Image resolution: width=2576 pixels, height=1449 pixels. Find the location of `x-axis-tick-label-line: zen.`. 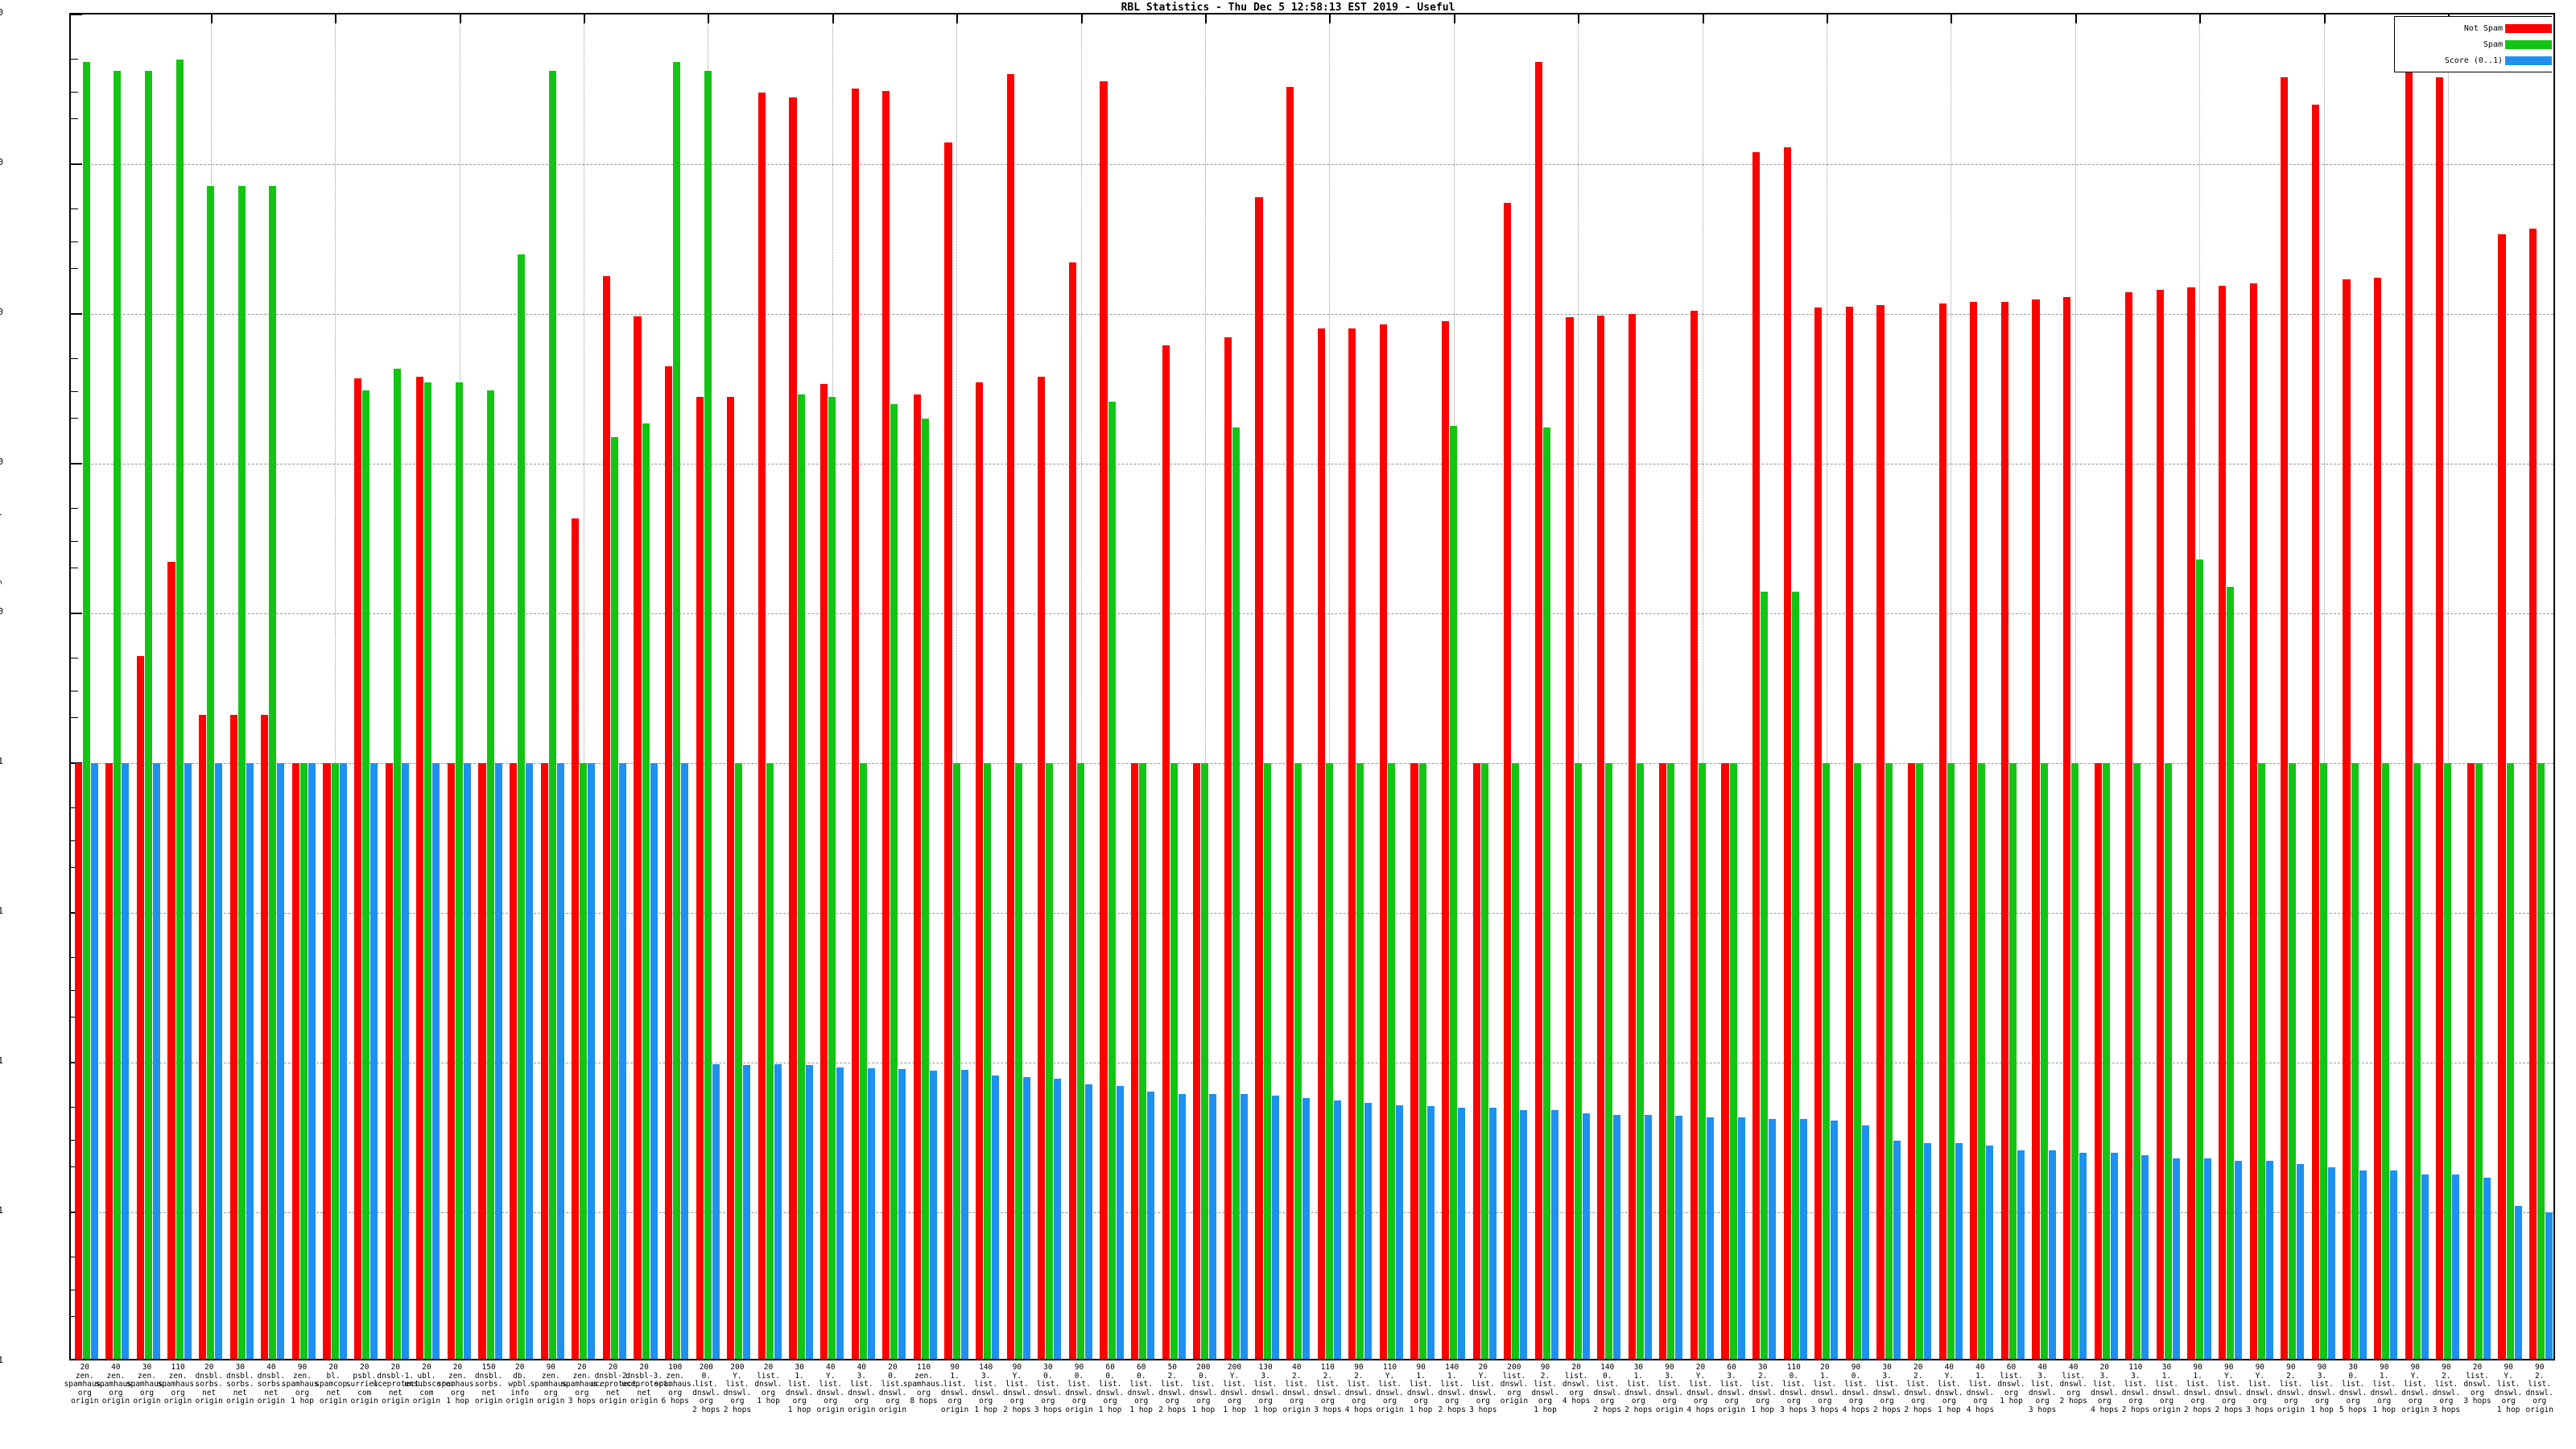

x-axis-tick-label-line: zen. is located at coordinates (675, 1376).